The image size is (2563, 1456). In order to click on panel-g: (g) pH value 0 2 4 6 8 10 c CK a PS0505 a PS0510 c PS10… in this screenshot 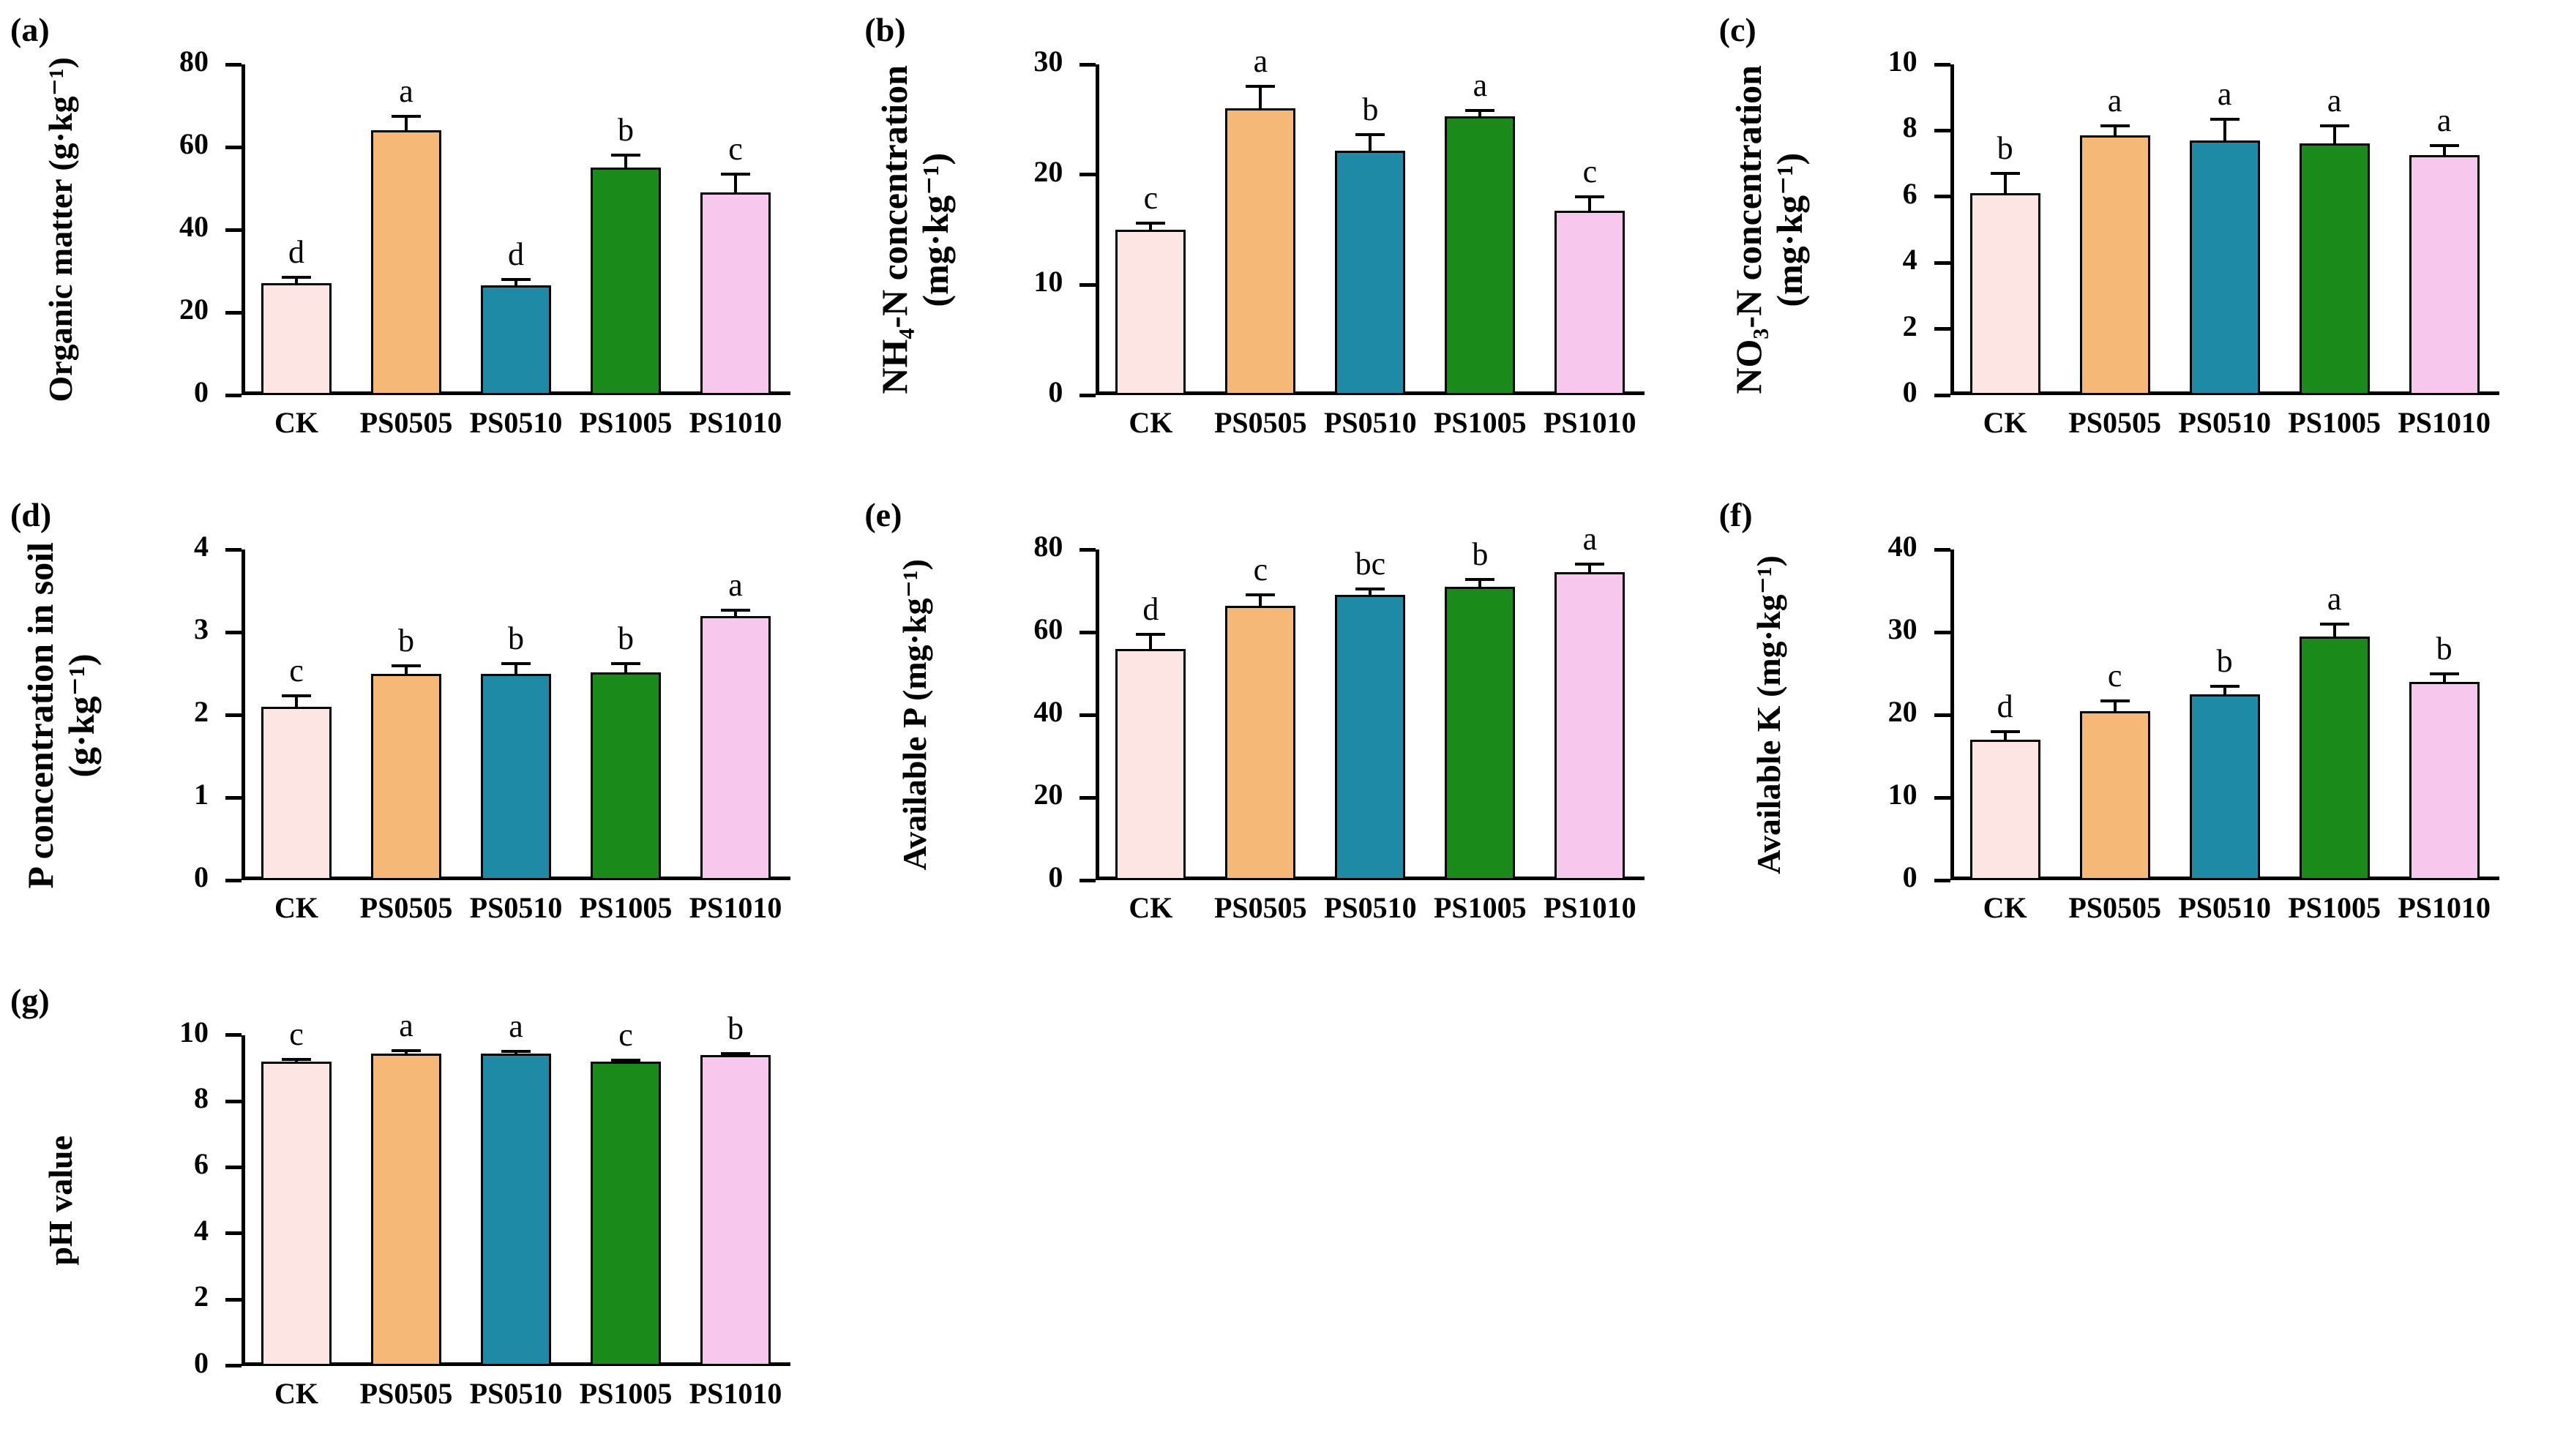, I will do `click(427, 1213)`.